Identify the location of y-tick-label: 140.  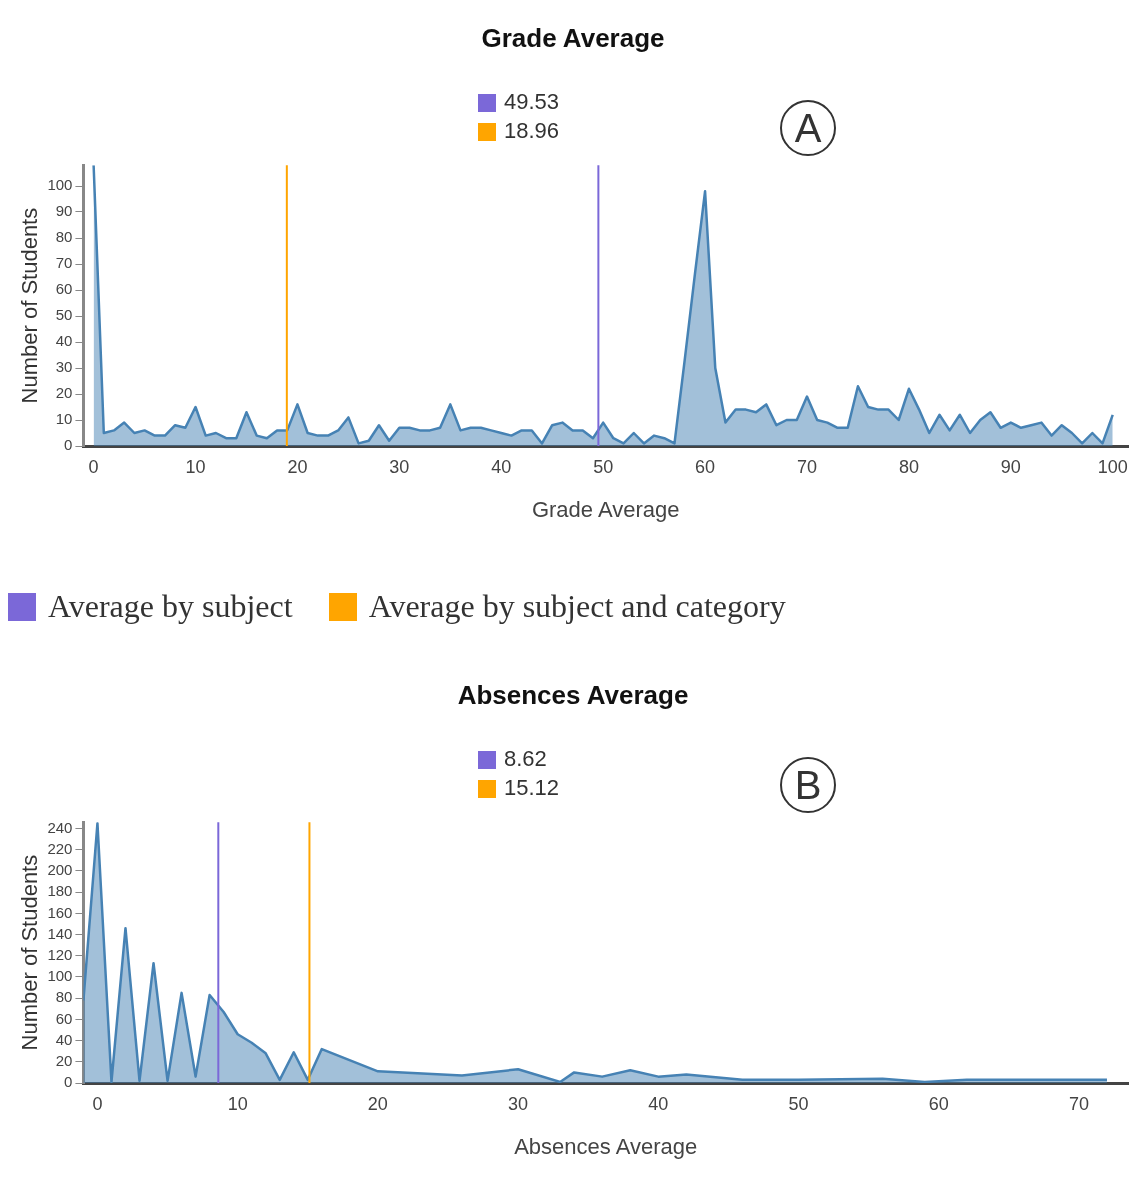
(60, 933).